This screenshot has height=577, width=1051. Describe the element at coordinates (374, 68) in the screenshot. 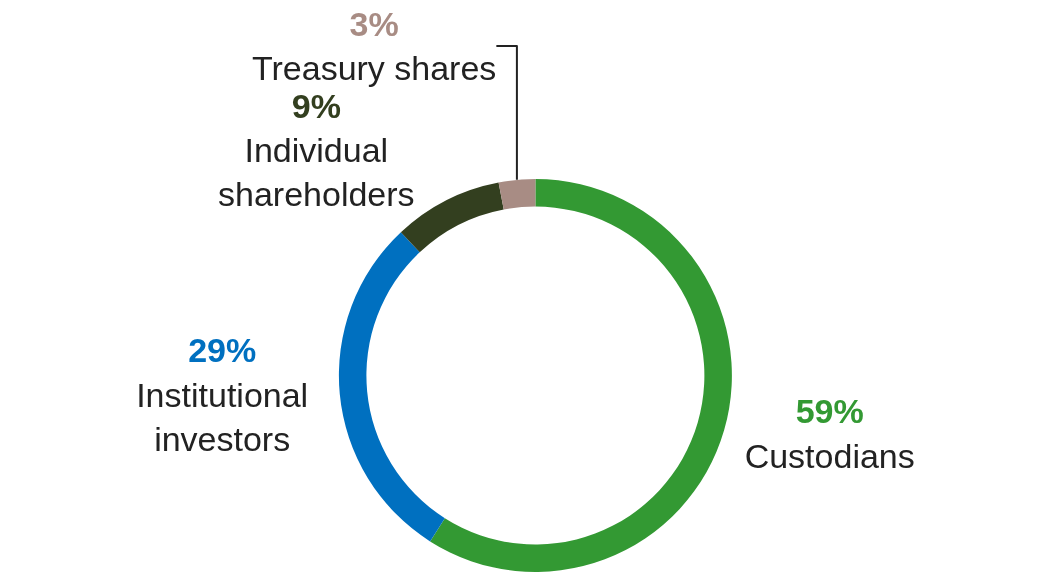

I see `slice-label: Treasury shares` at that location.